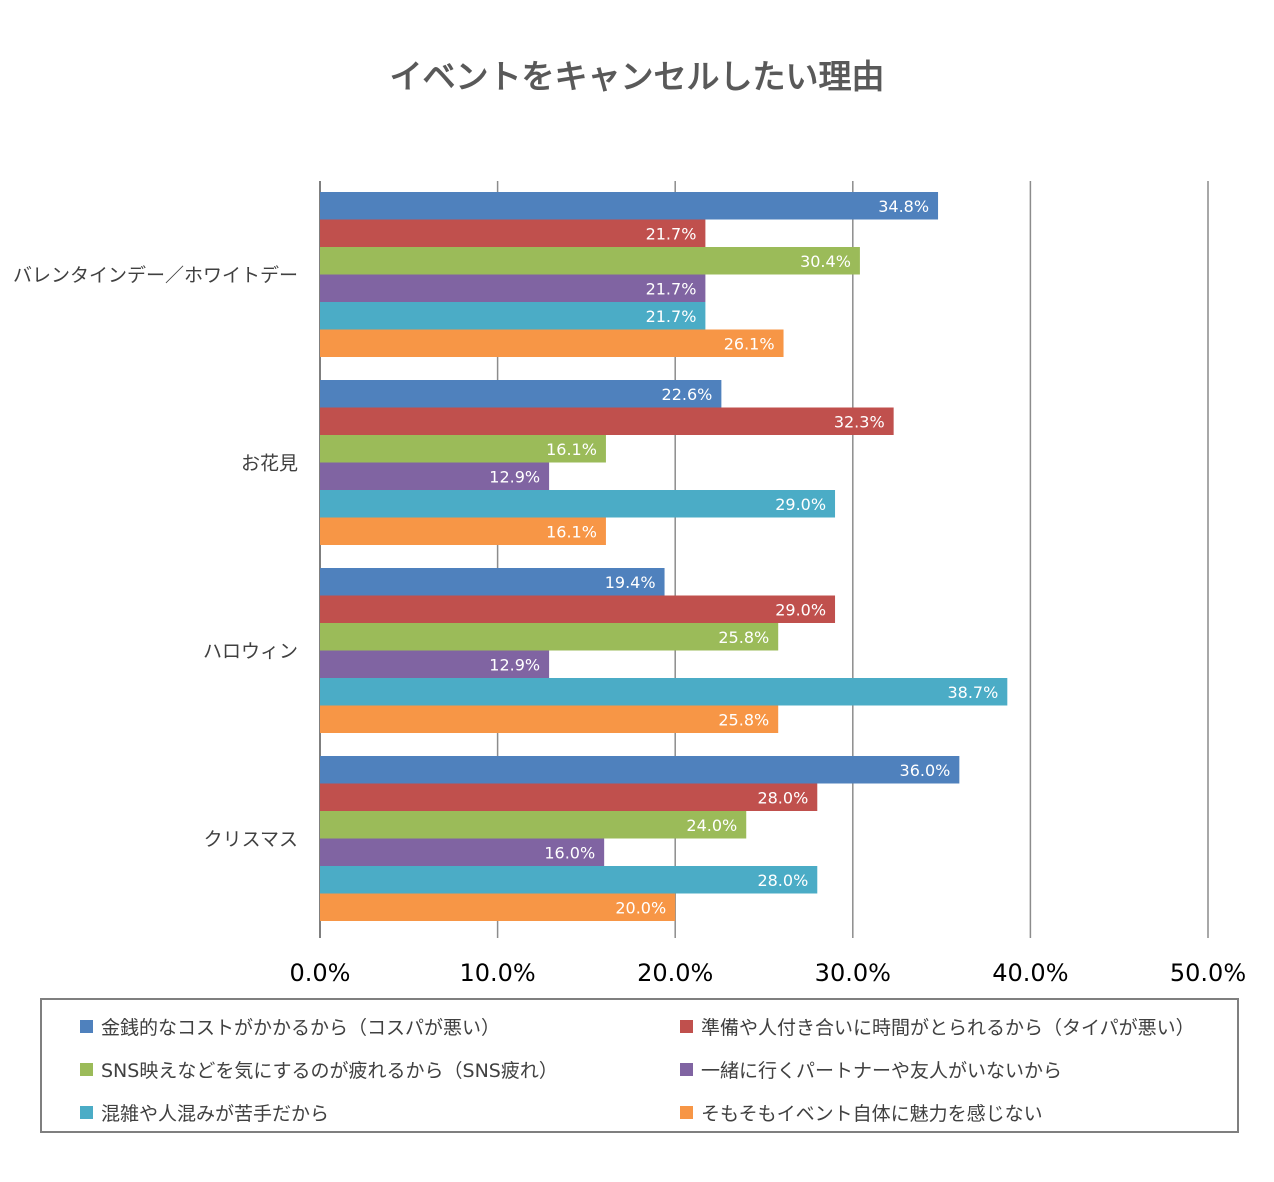 This screenshot has width=1274, height=1182. Describe the element at coordinates (320, 973) in the screenshot. I see `x-tick-label: 0.0%` at that location.